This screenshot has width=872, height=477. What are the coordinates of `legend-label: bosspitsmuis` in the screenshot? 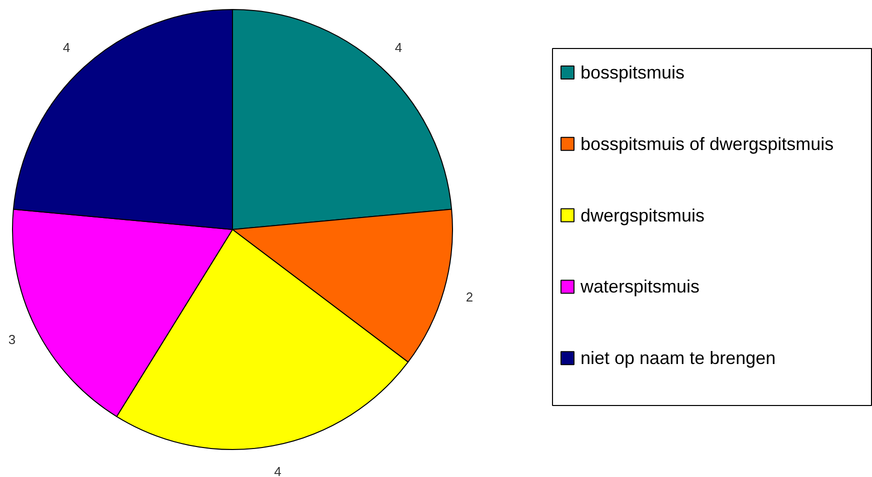 It's located at (632, 72).